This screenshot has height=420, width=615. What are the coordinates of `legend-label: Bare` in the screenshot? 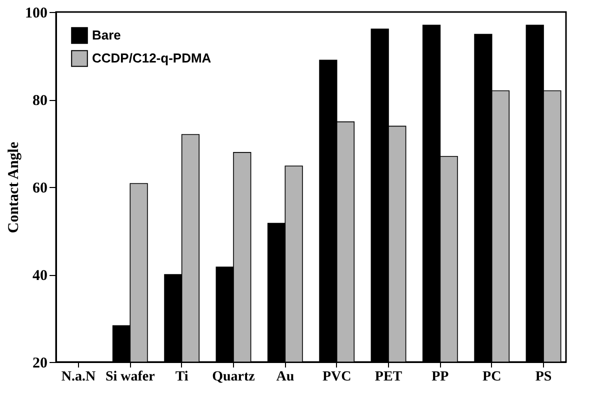 It's located at (106, 35).